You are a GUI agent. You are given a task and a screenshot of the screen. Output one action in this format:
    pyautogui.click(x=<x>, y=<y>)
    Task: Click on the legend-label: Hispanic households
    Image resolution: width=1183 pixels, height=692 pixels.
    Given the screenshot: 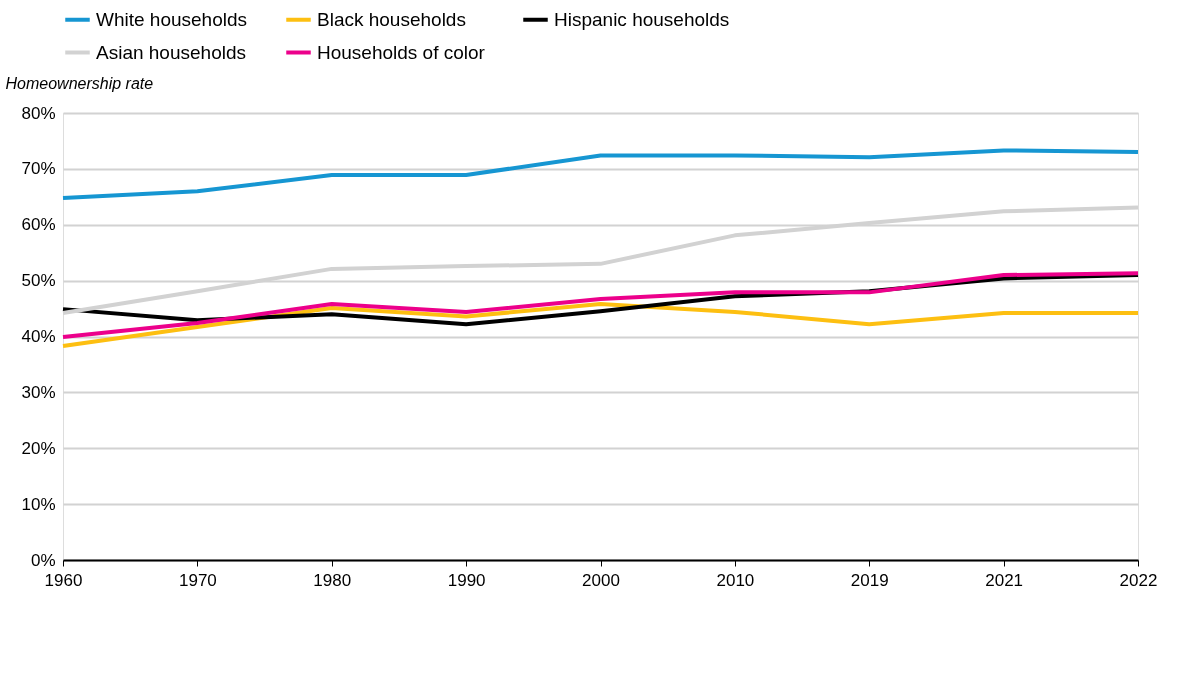 What is the action you would take?
    pyautogui.click(x=642, y=19)
    